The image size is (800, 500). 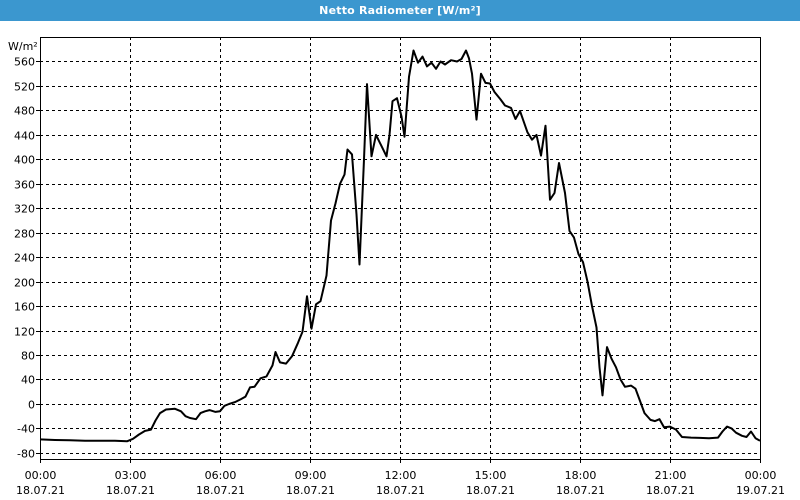 What do you see at coordinates (24, 185) in the screenshot?
I see `y-tick-label: 360` at bounding box center [24, 185].